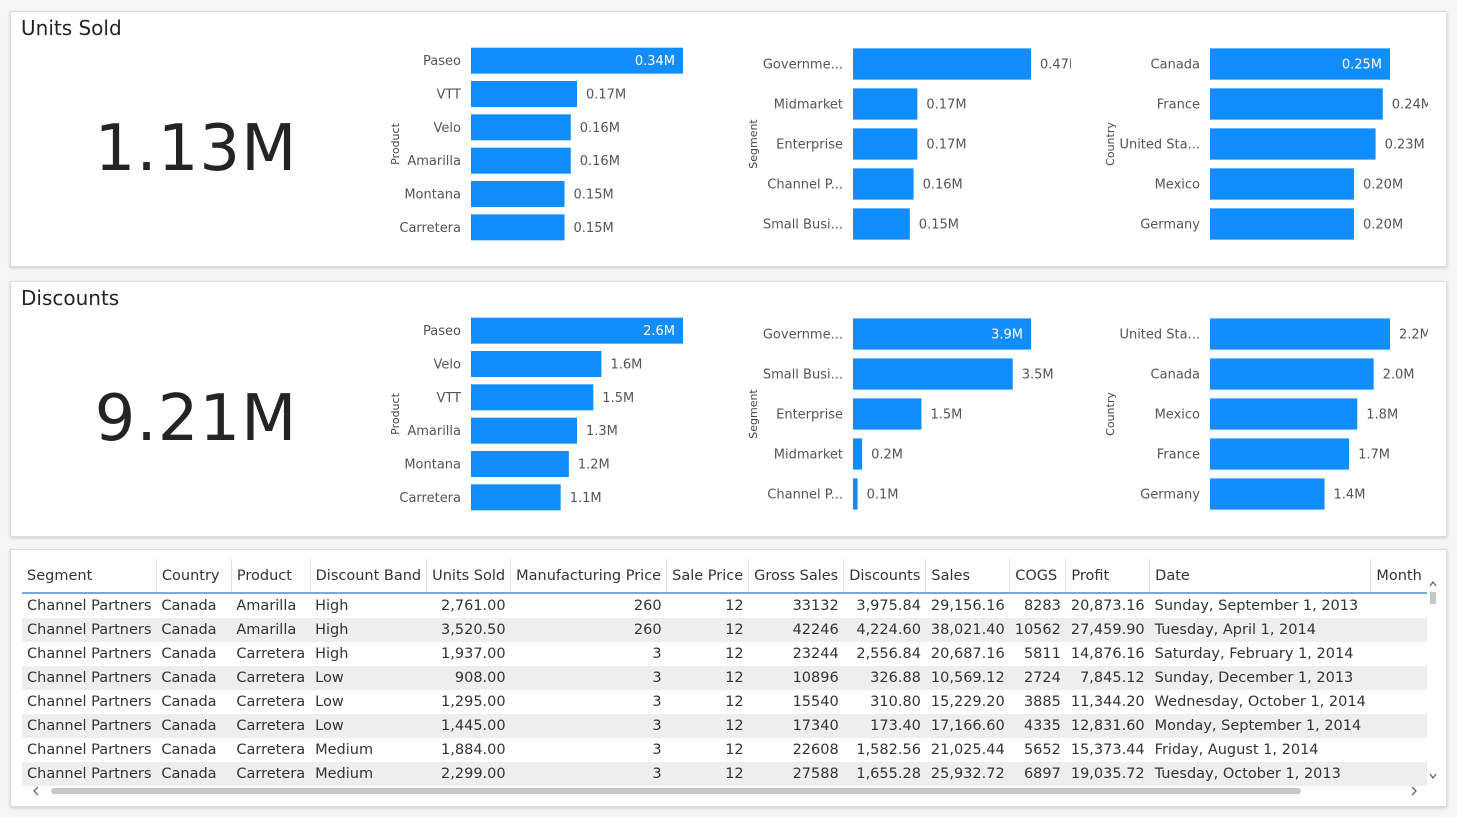  What do you see at coordinates (1414, 791) in the screenshot?
I see `scroll-right-icon` at bounding box center [1414, 791].